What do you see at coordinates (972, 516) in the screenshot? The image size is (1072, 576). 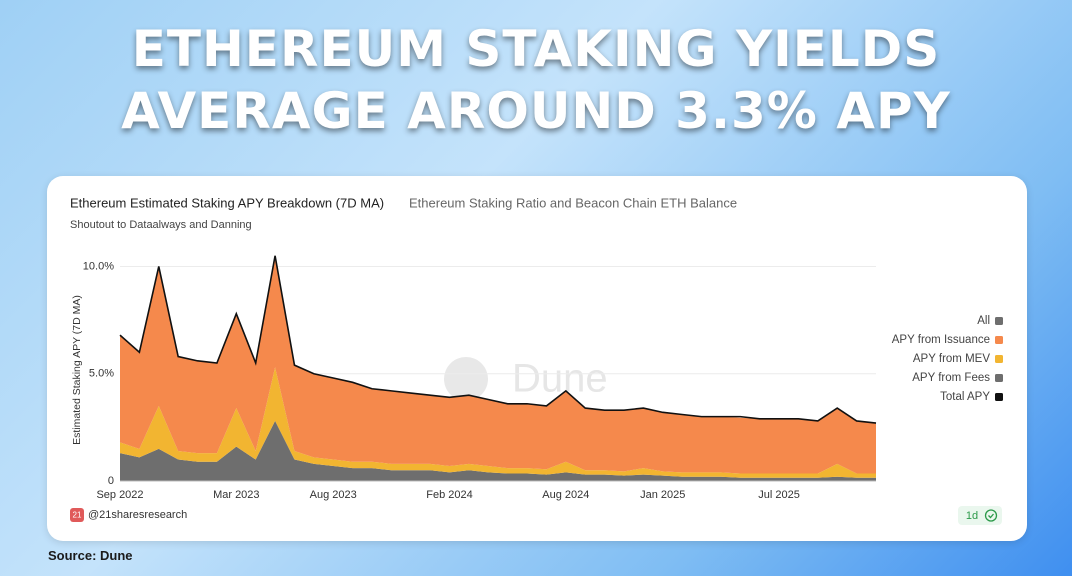 I see `badge-text: 1d` at bounding box center [972, 516].